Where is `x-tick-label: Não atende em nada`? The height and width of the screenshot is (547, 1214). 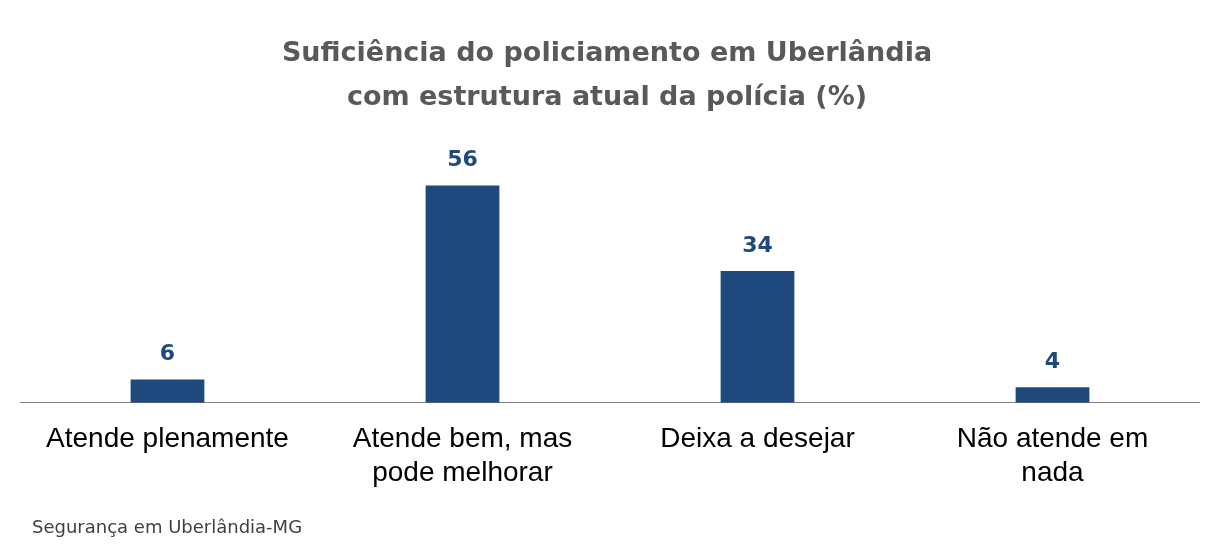
x-tick-label: Não atende em nada is located at coordinates (1052, 454).